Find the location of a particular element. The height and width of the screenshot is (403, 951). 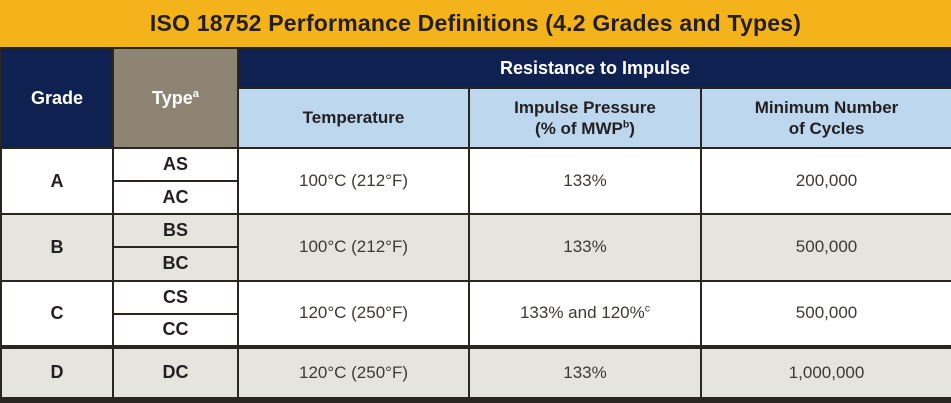

header-impulse-pressure: Impulse Pressure (% of MWPb) is located at coordinates (585, 118).